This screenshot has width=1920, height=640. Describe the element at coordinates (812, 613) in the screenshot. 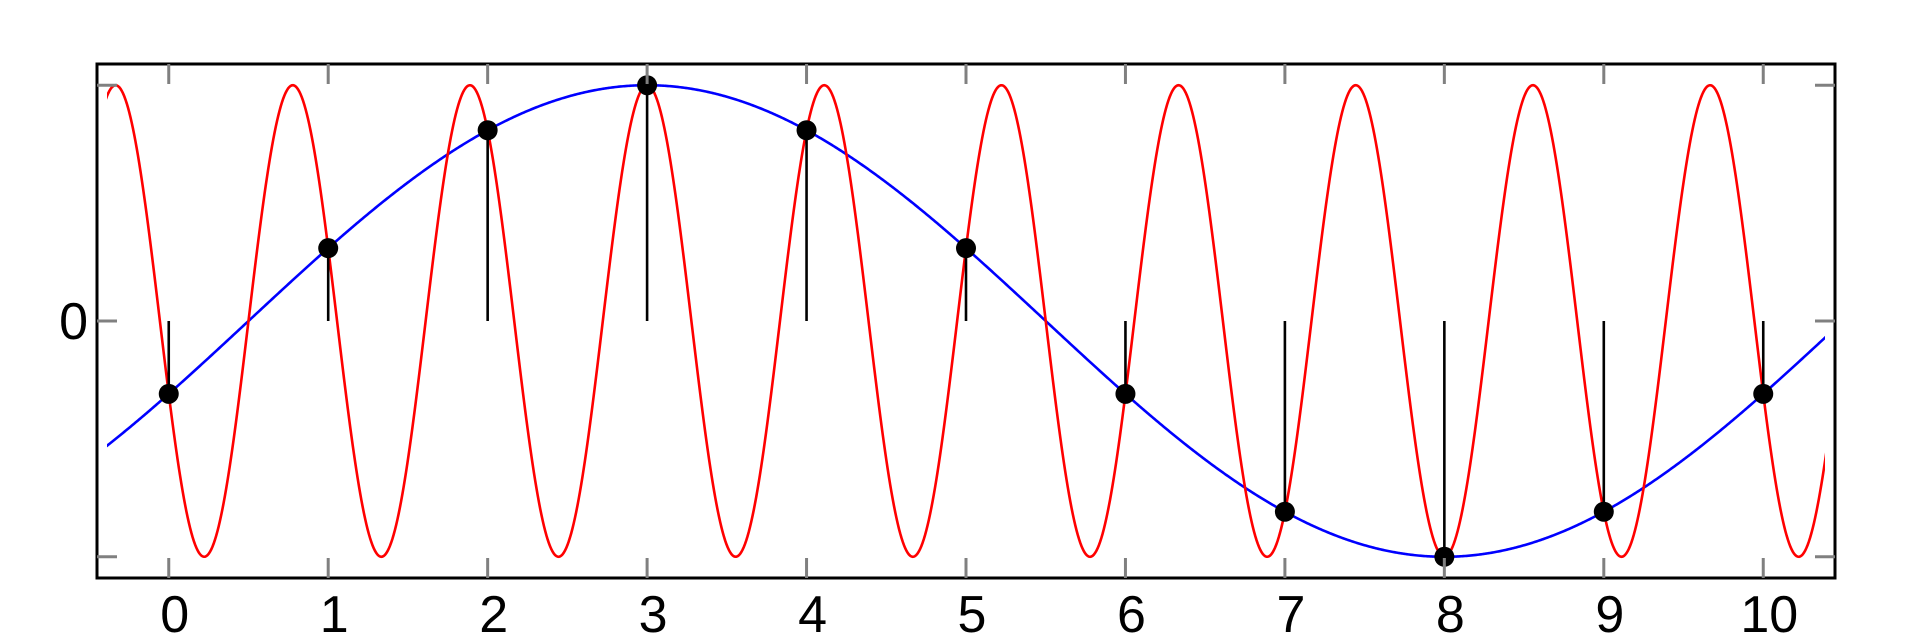

I see `x-tick-label-4: 4` at that location.